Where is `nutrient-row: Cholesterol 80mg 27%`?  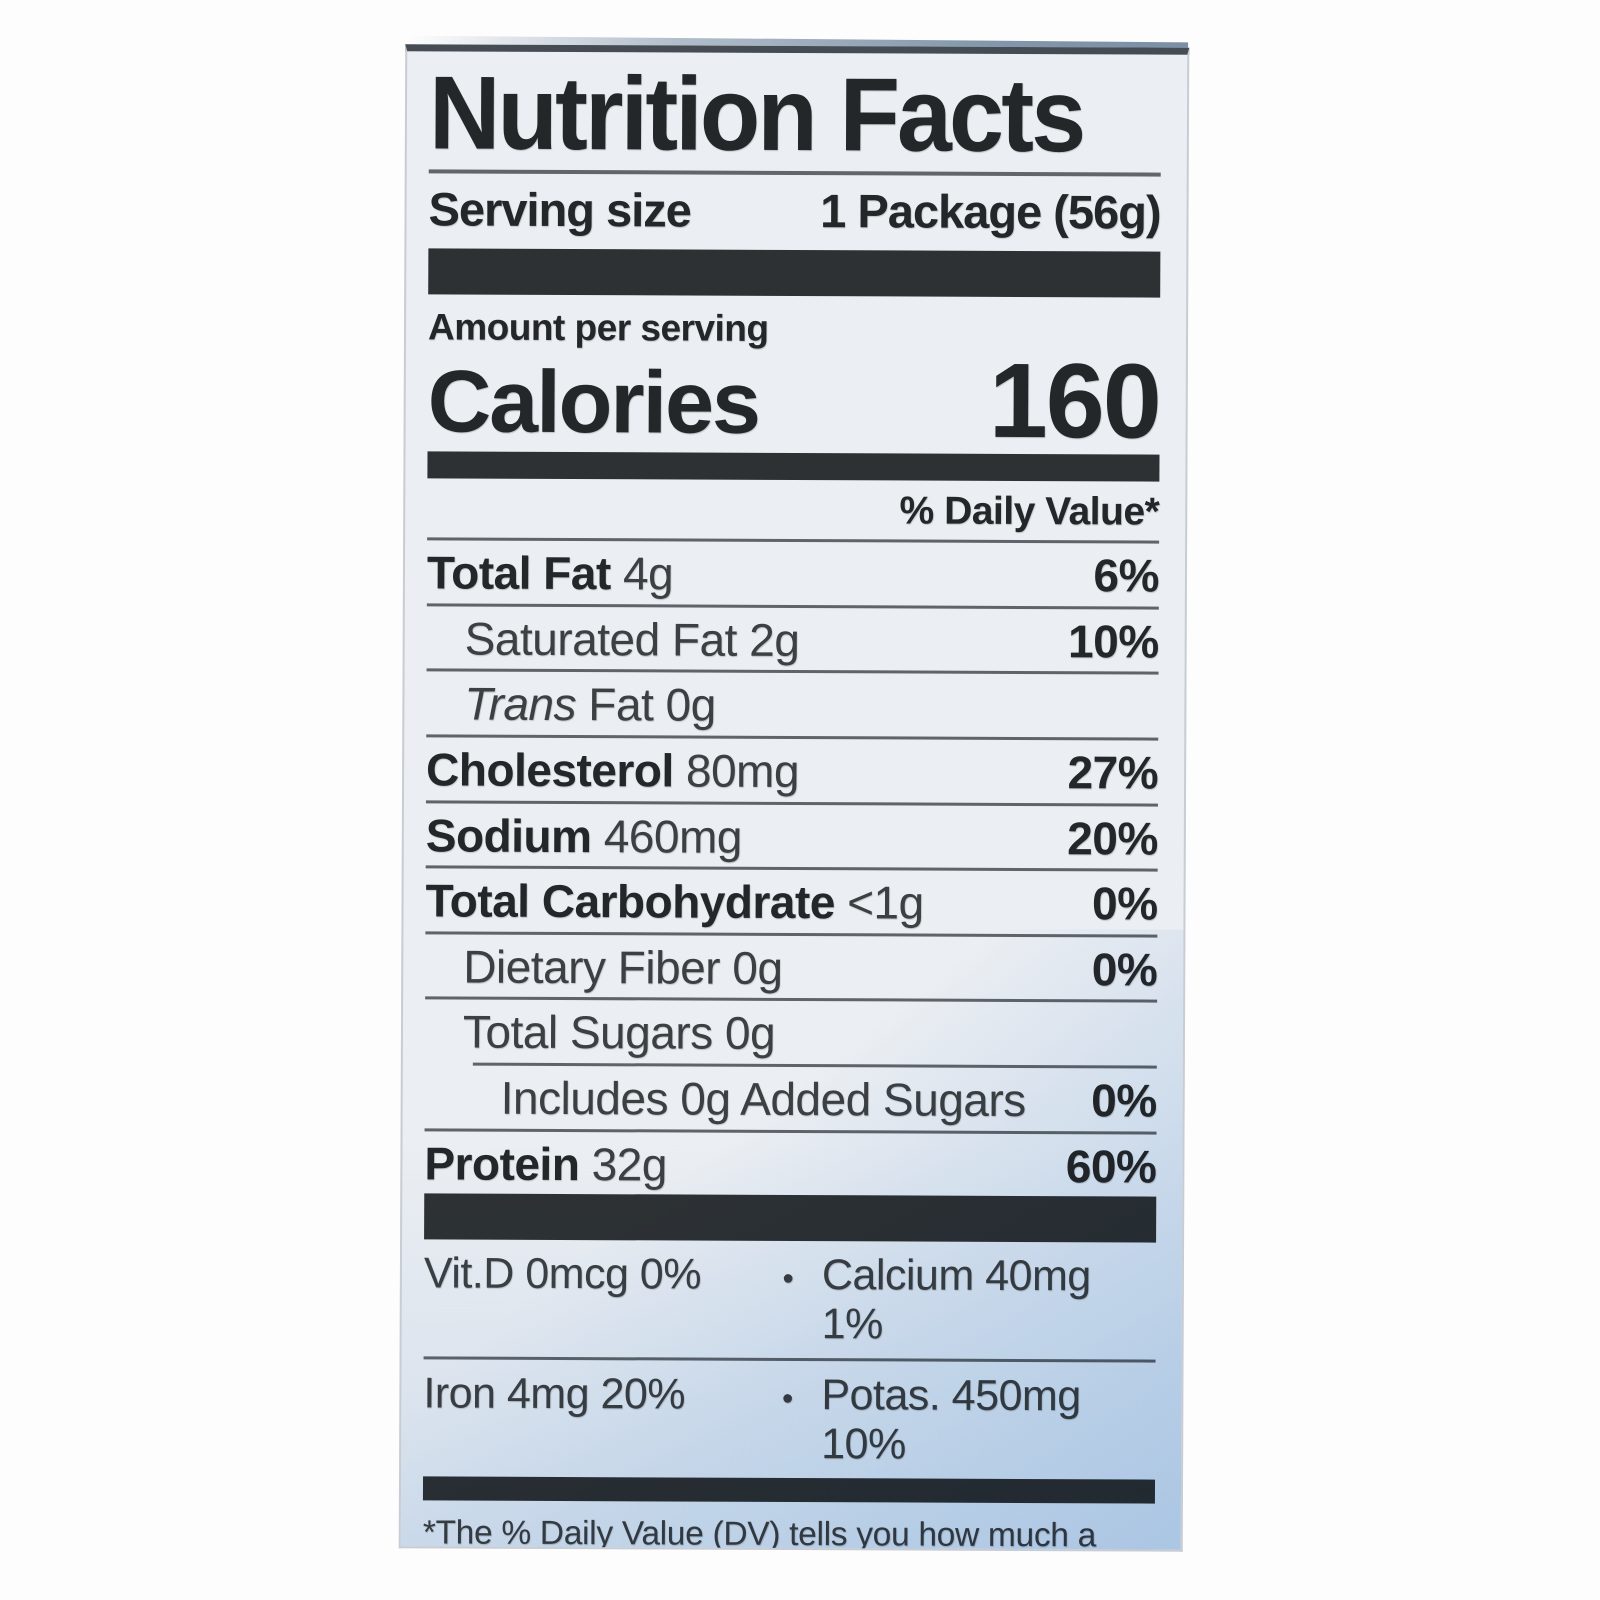 nutrient-row: Cholesterol 80mg 27% is located at coordinates (792, 770).